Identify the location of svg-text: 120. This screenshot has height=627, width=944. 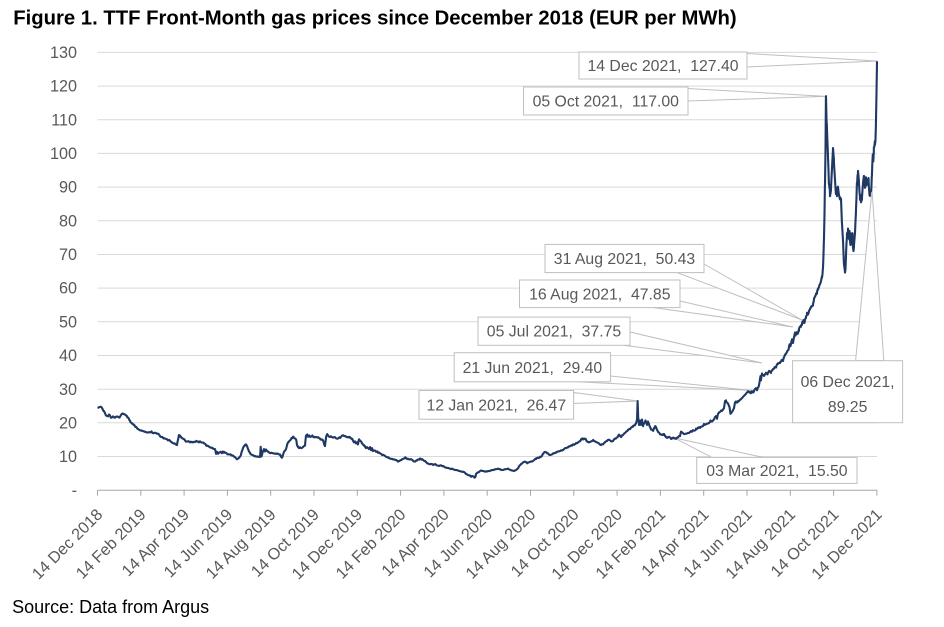
(63, 87).